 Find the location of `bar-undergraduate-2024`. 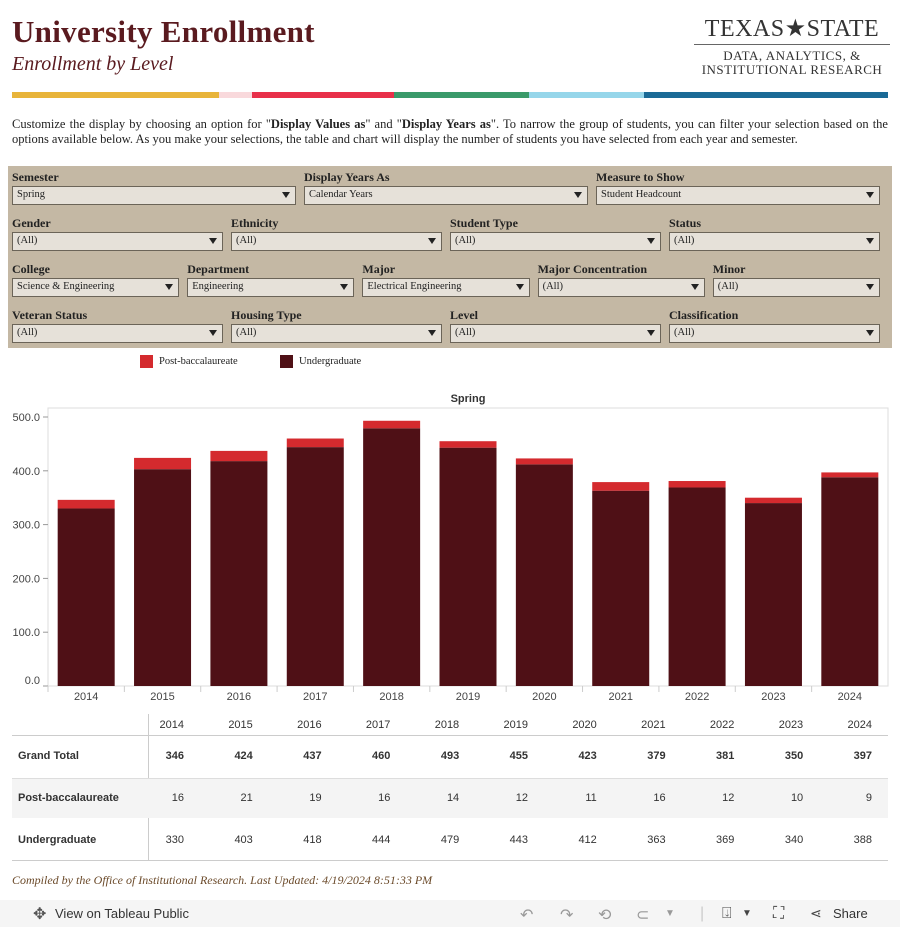

bar-undergraduate-2024 is located at coordinates (850, 581).